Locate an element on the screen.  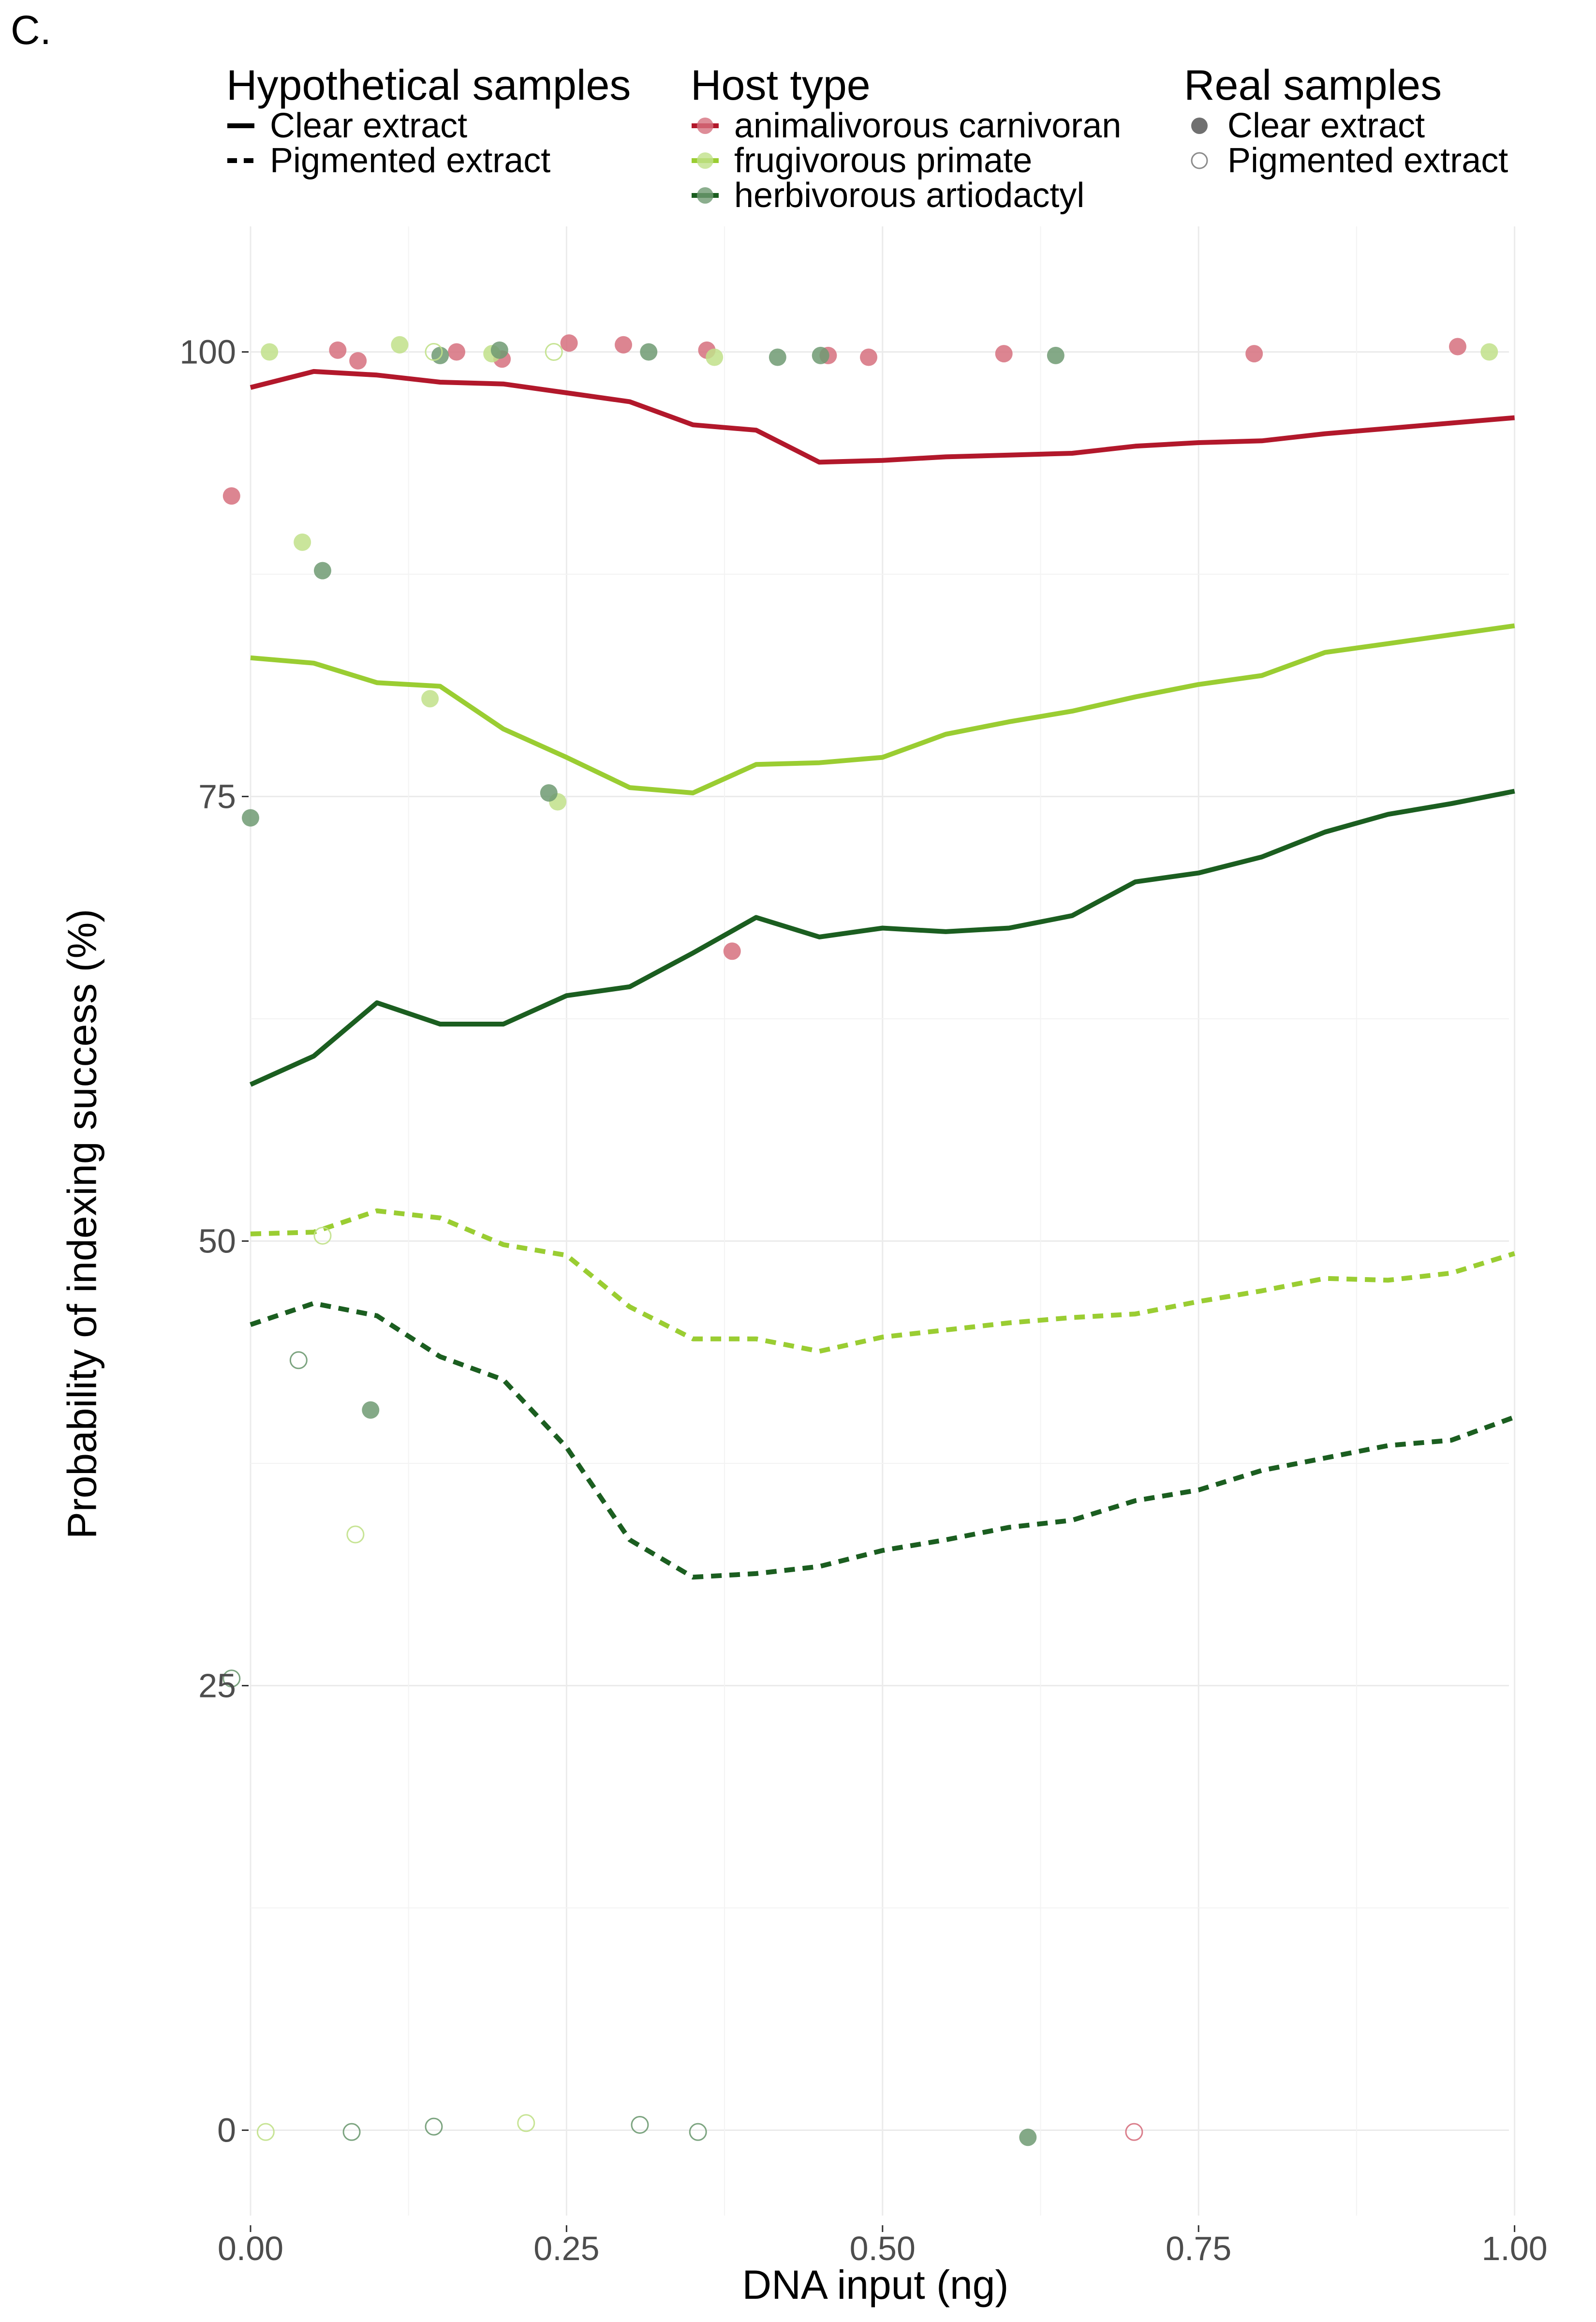
series-line-frugivorous-primate-pigmented is located at coordinates (883, 1281).